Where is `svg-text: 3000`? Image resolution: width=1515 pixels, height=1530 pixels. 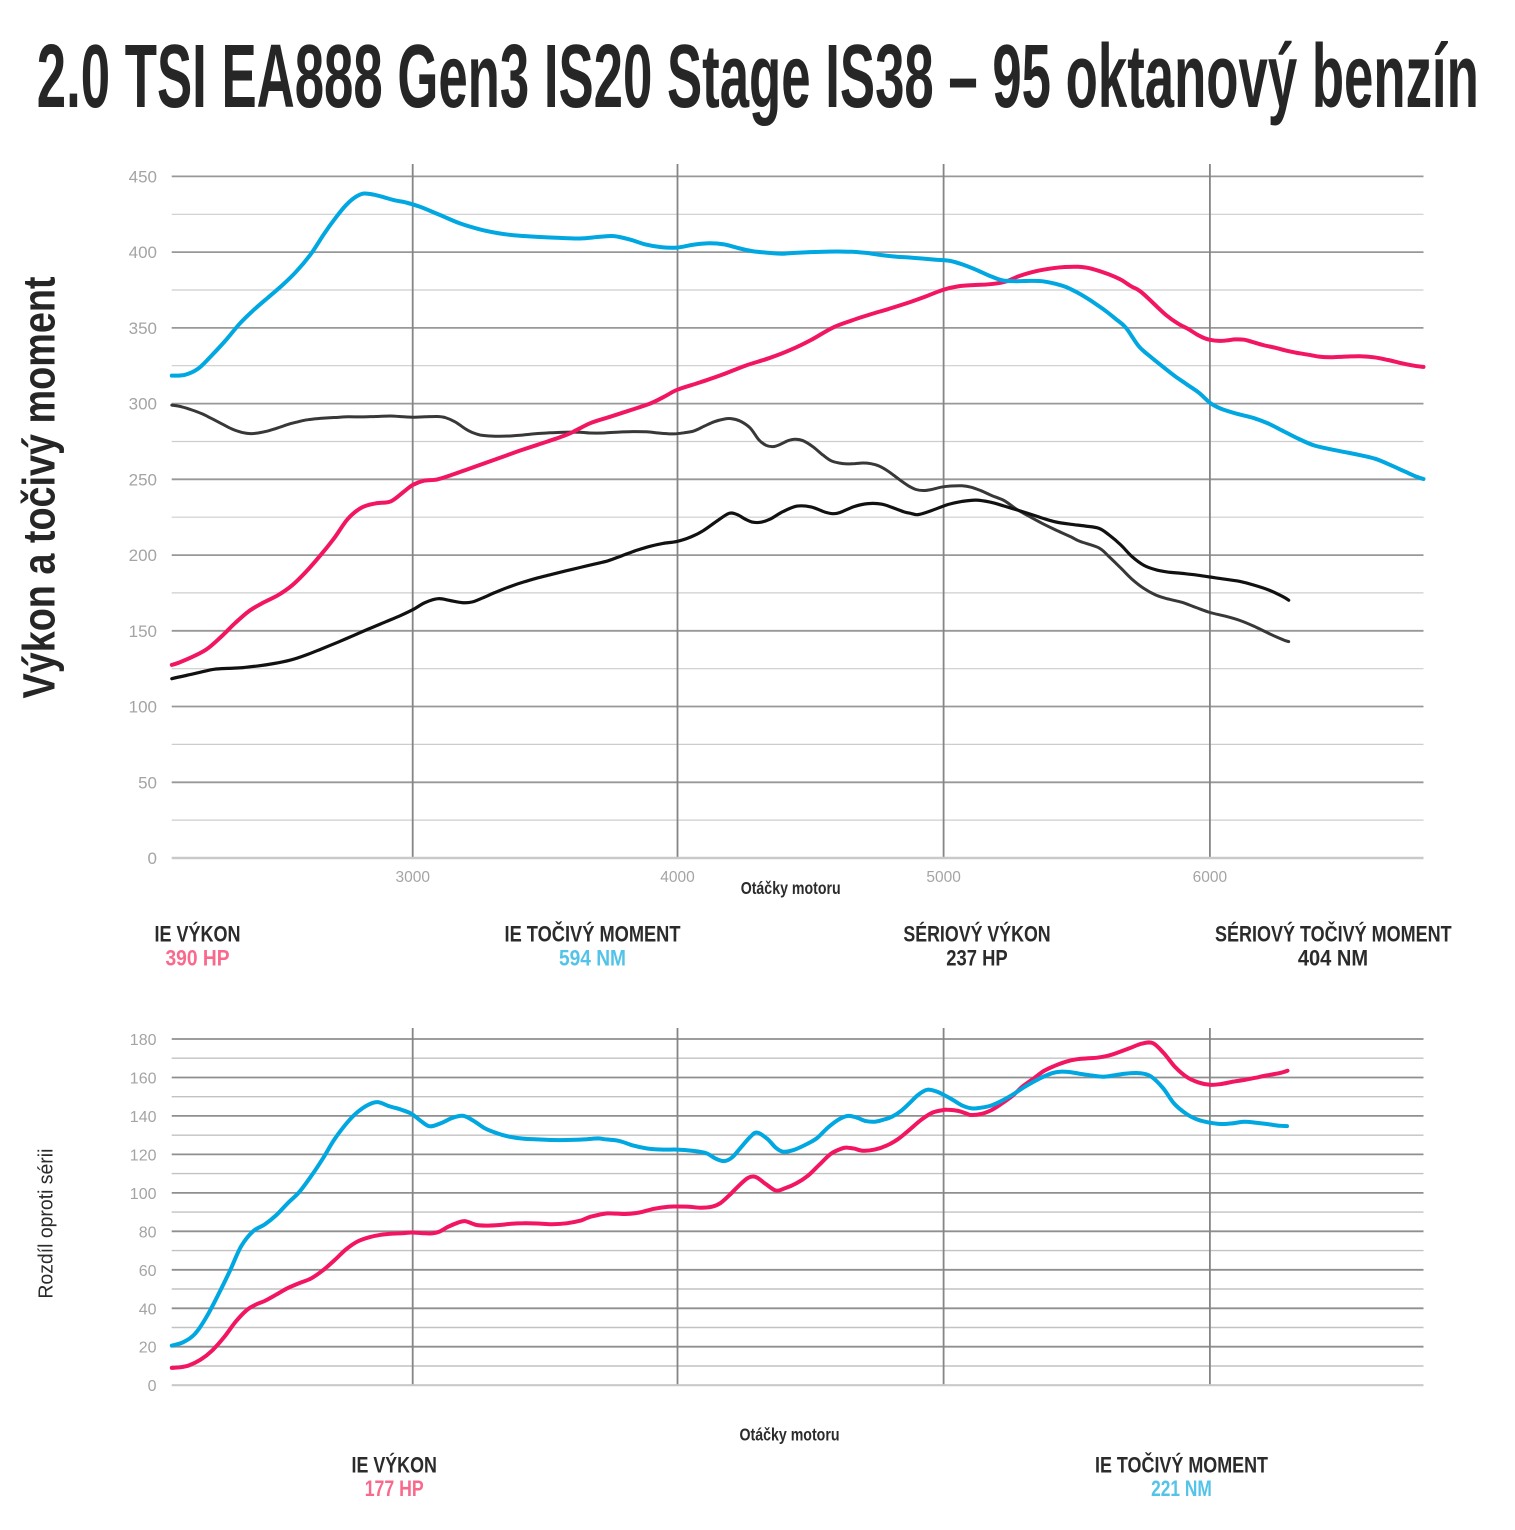 svg-text: 3000 is located at coordinates (412, 877).